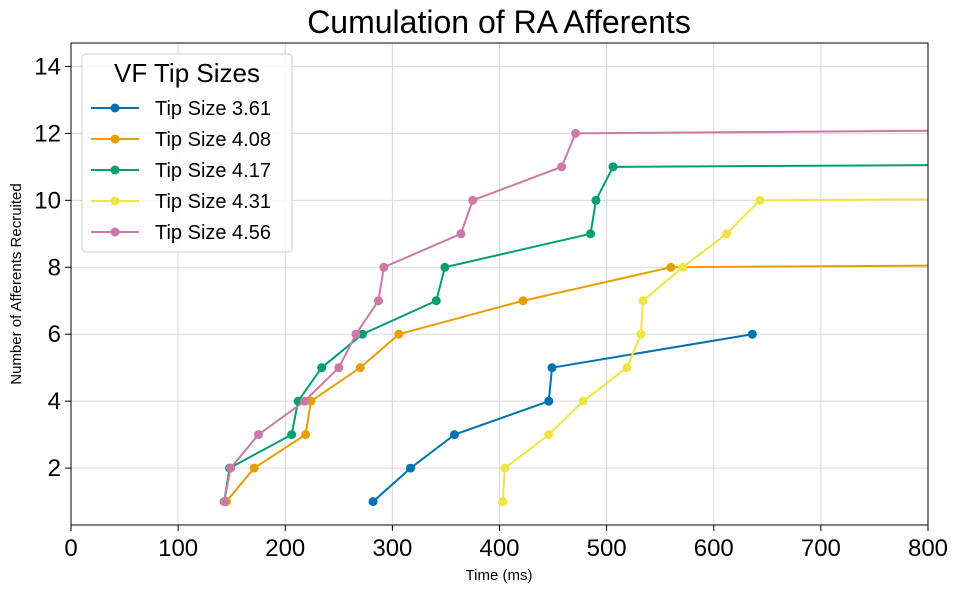 Image resolution: width=960 pixels, height=592 pixels. Describe the element at coordinates (54, 468) in the screenshot. I see `y-tick-label: 2` at that location.